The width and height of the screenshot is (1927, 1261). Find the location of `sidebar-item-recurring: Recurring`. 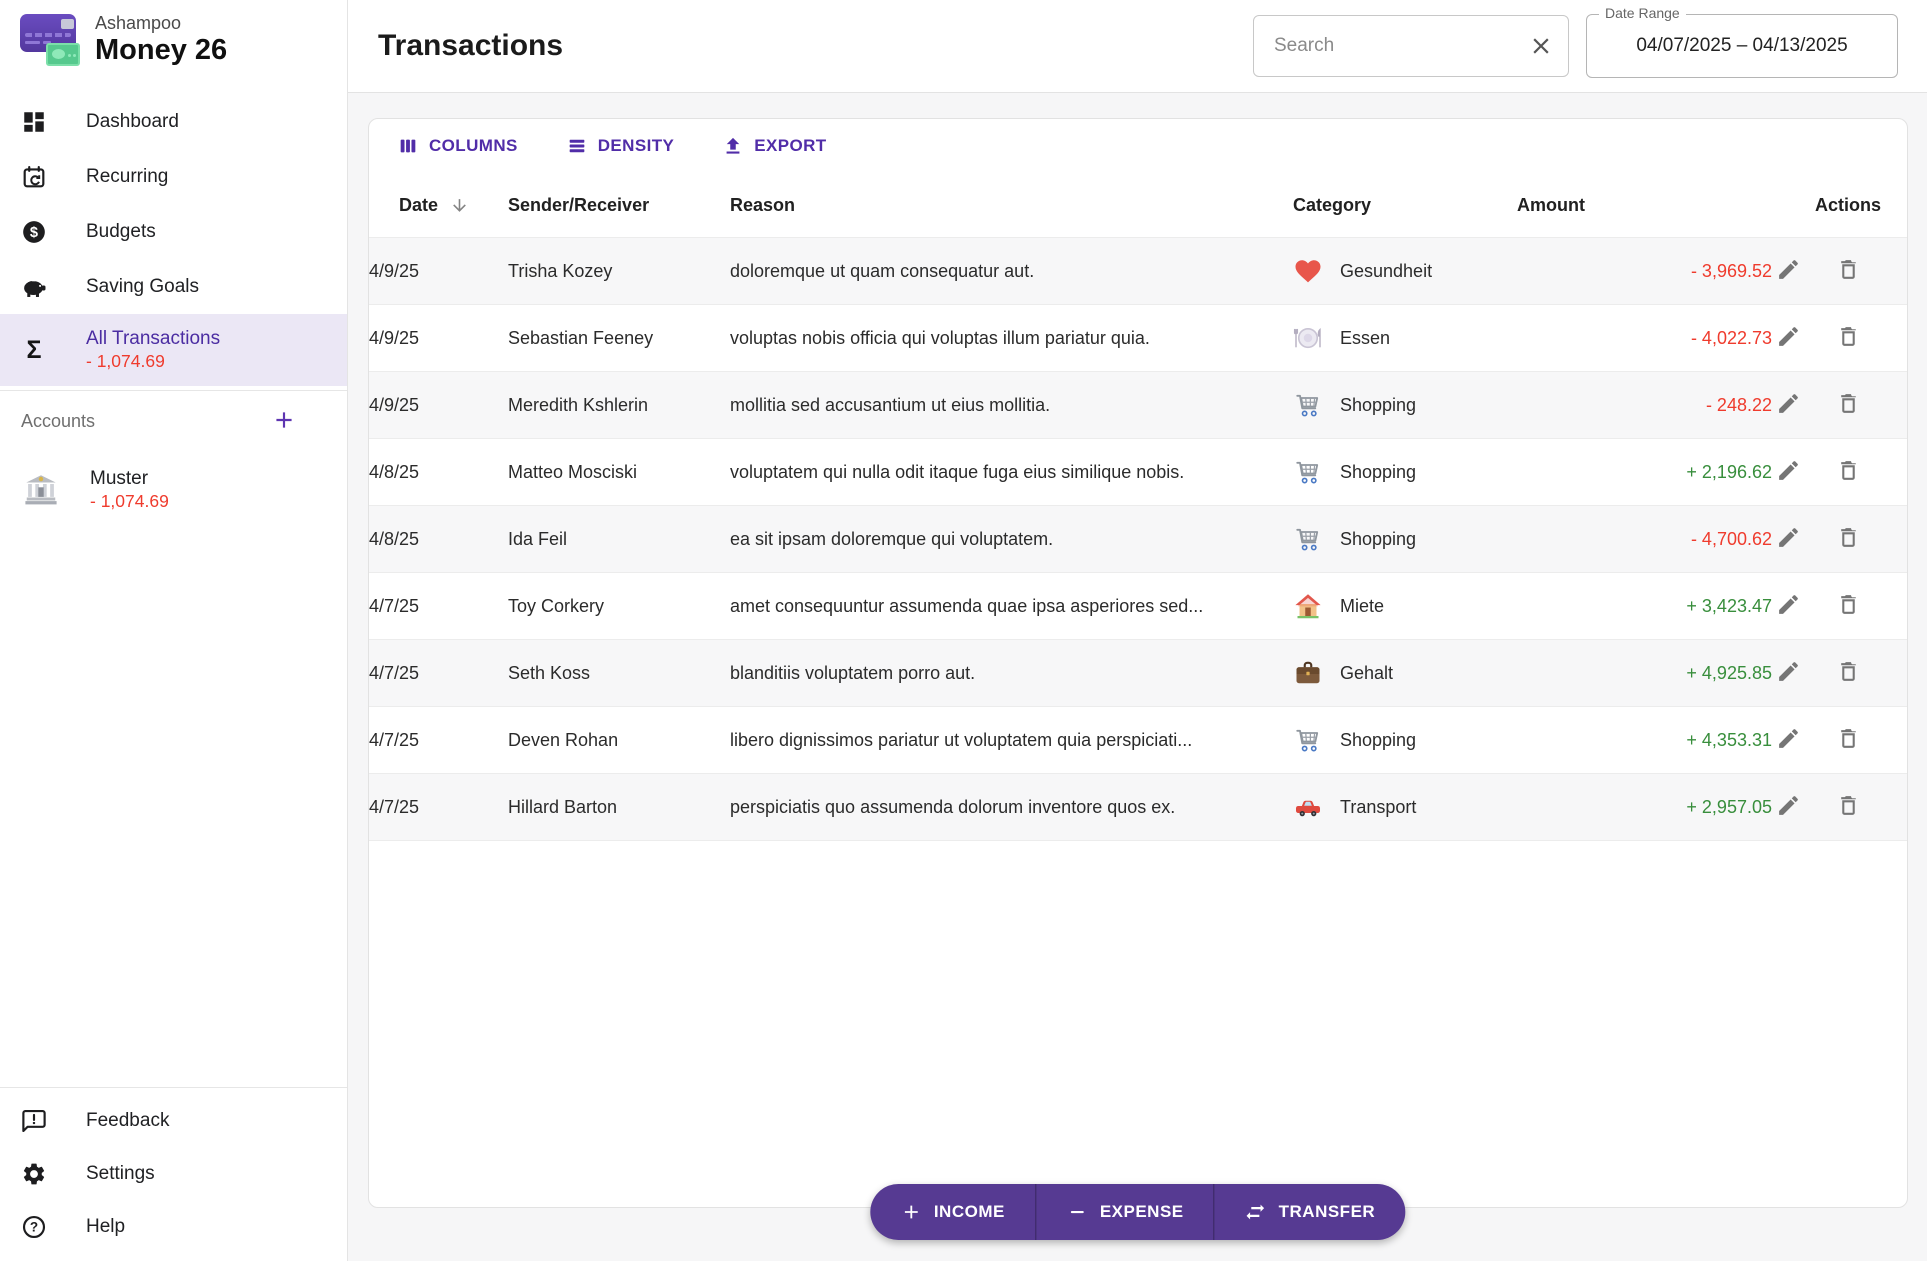

sidebar-item-recurring: Recurring is located at coordinates (173, 176).